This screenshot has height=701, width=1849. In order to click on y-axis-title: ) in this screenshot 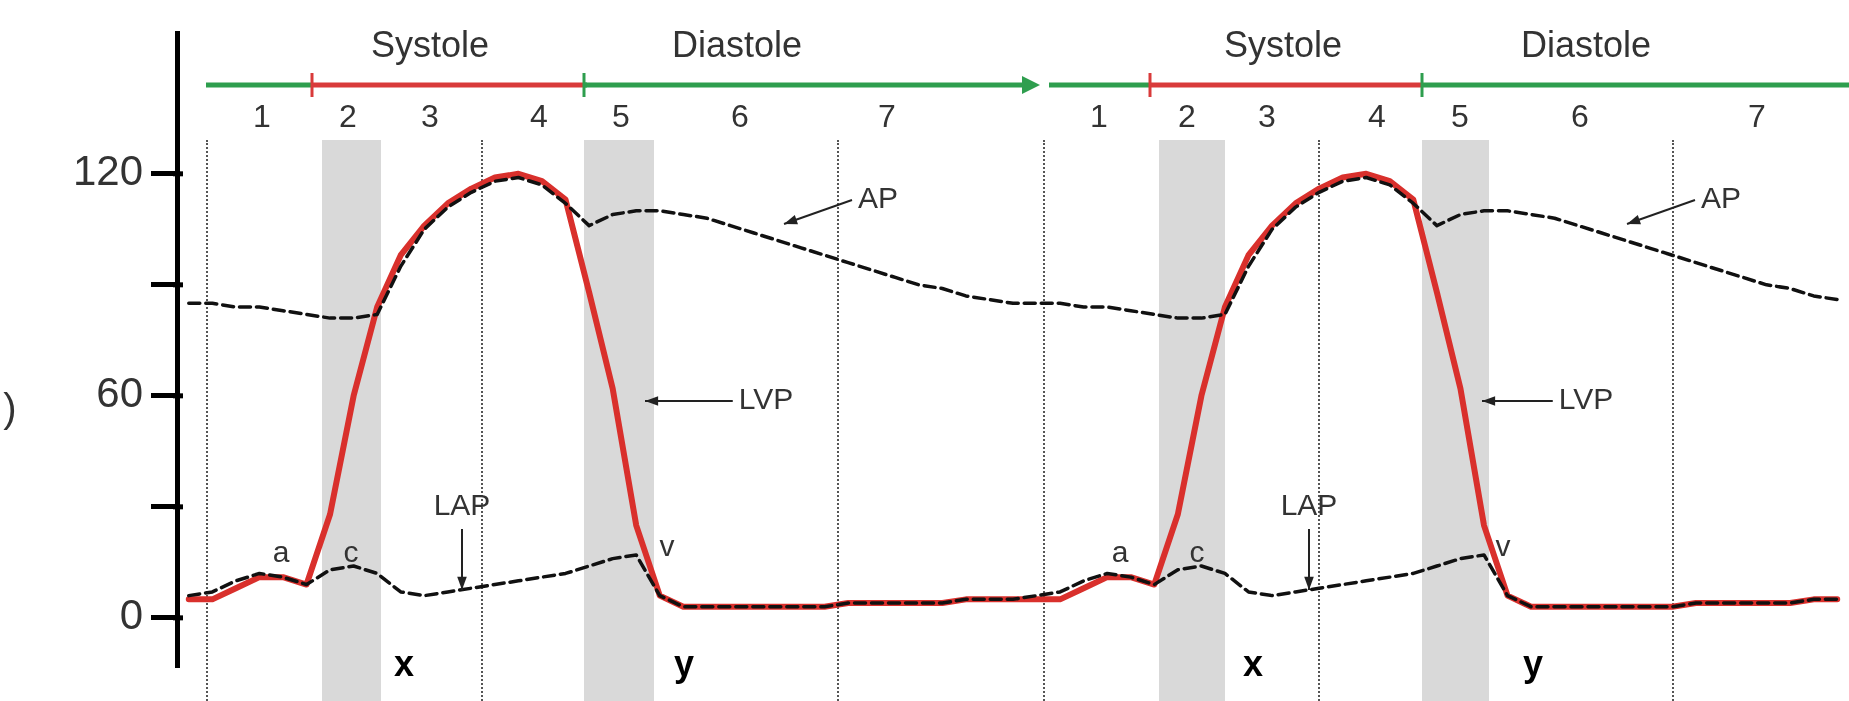, I will do `click(10, 407)`.